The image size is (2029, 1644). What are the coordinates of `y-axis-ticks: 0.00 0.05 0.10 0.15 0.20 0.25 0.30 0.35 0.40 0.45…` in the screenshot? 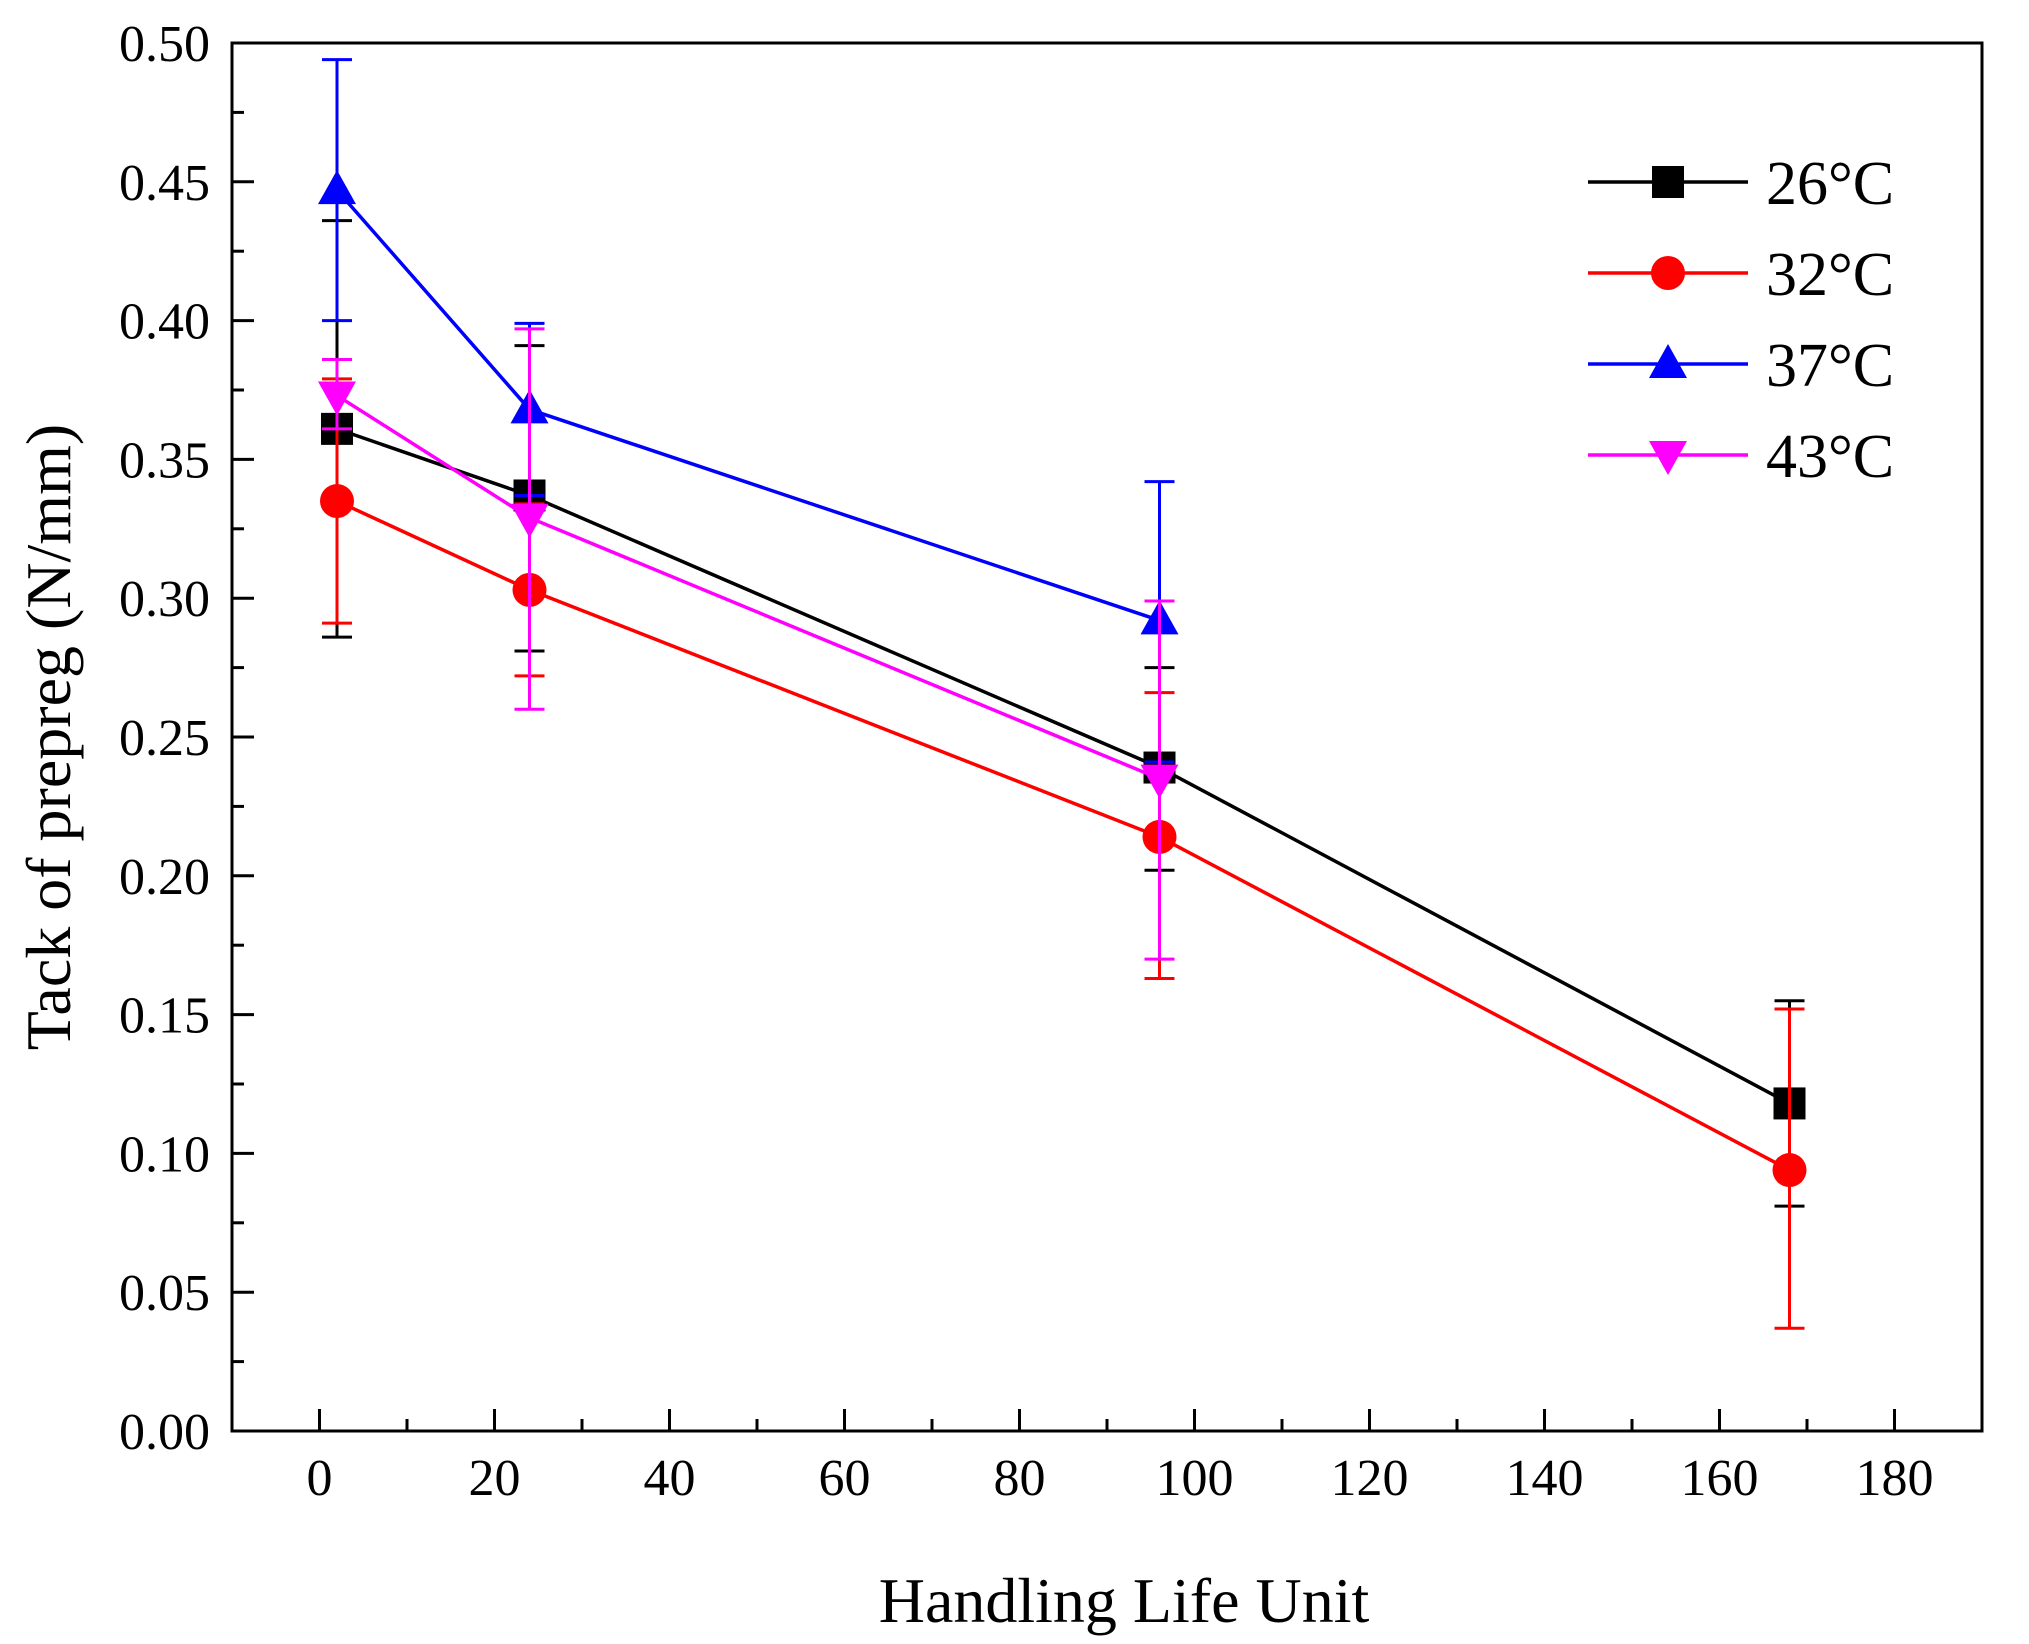 It's located at (186, 738).